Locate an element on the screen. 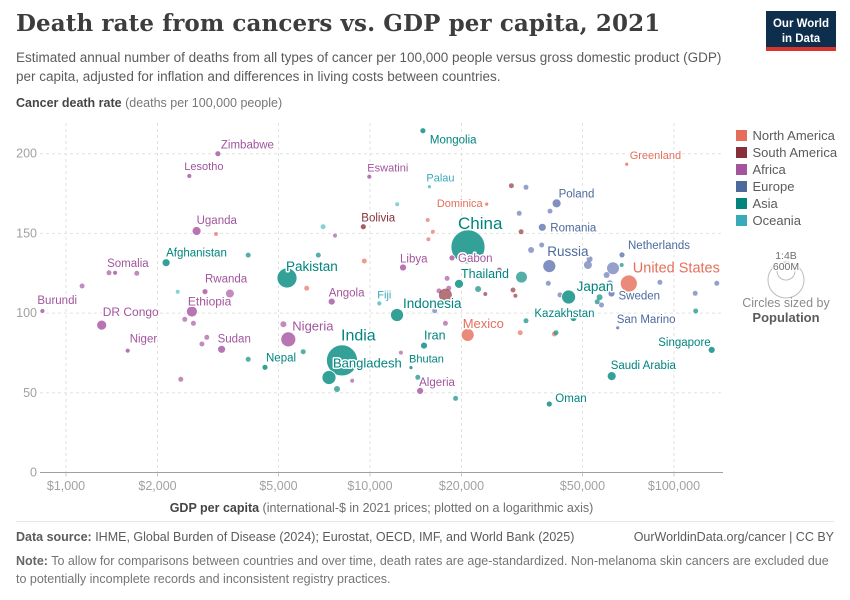 The width and height of the screenshot is (850, 600). country-label-bhutan: Bhutan is located at coordinates (427, 359).